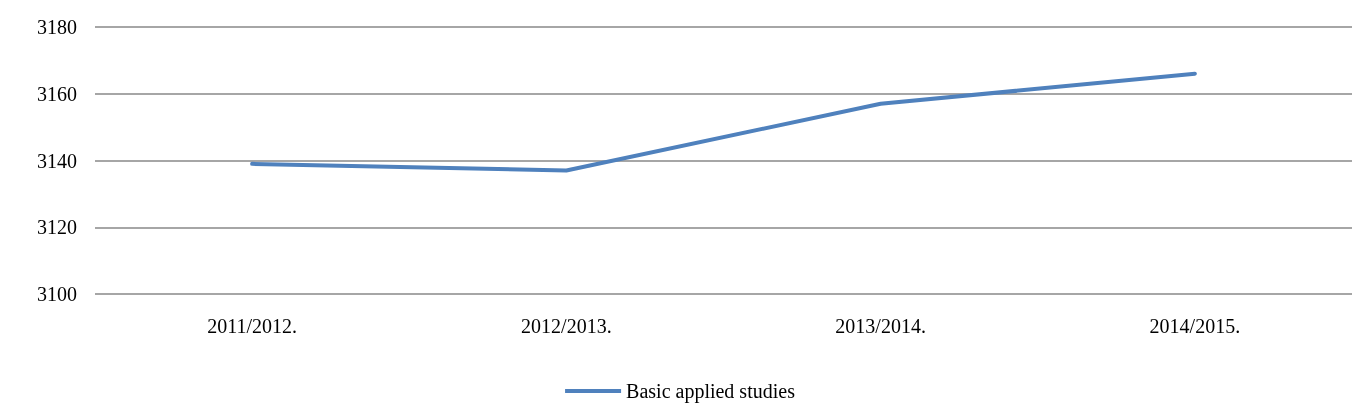  What do you see at coordinates (57, 93) in the screenshot?
I see `y-tick-label: 3160` at bounding box center [57, 93].